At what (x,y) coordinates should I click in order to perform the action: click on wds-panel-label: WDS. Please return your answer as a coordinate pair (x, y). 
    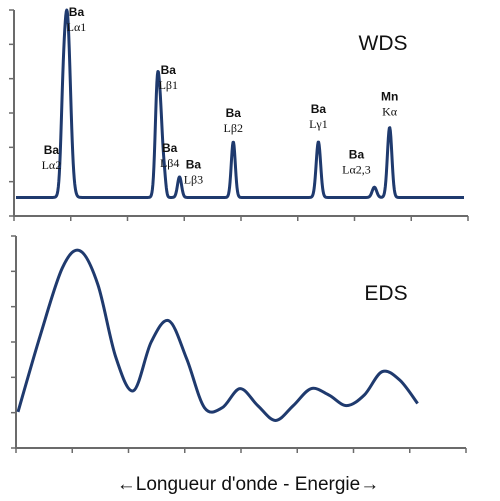
    Looking at the image, I should click on (383, 43).